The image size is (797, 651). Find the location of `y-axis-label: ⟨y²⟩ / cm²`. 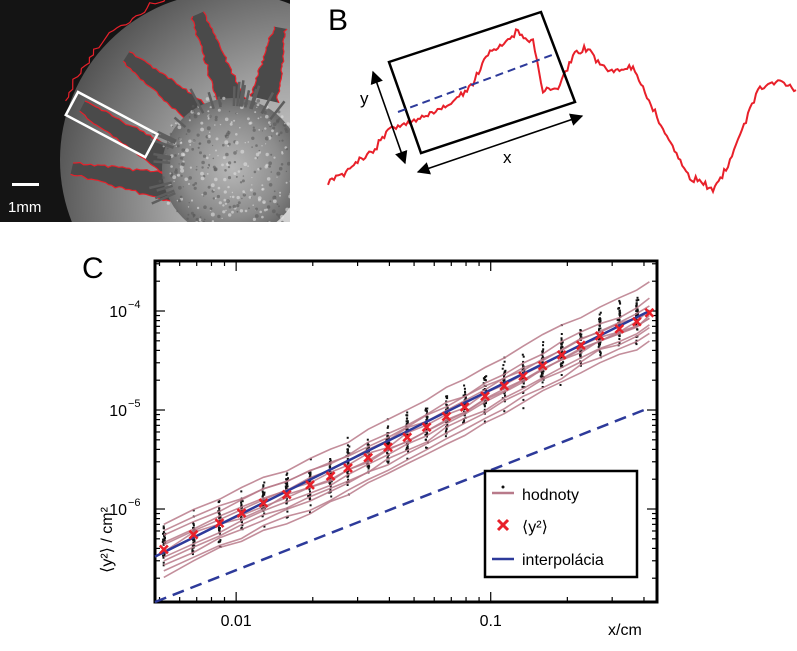

y-axis-label: ⟨y²⟩ / cm² is located at coordinates (107, 539).